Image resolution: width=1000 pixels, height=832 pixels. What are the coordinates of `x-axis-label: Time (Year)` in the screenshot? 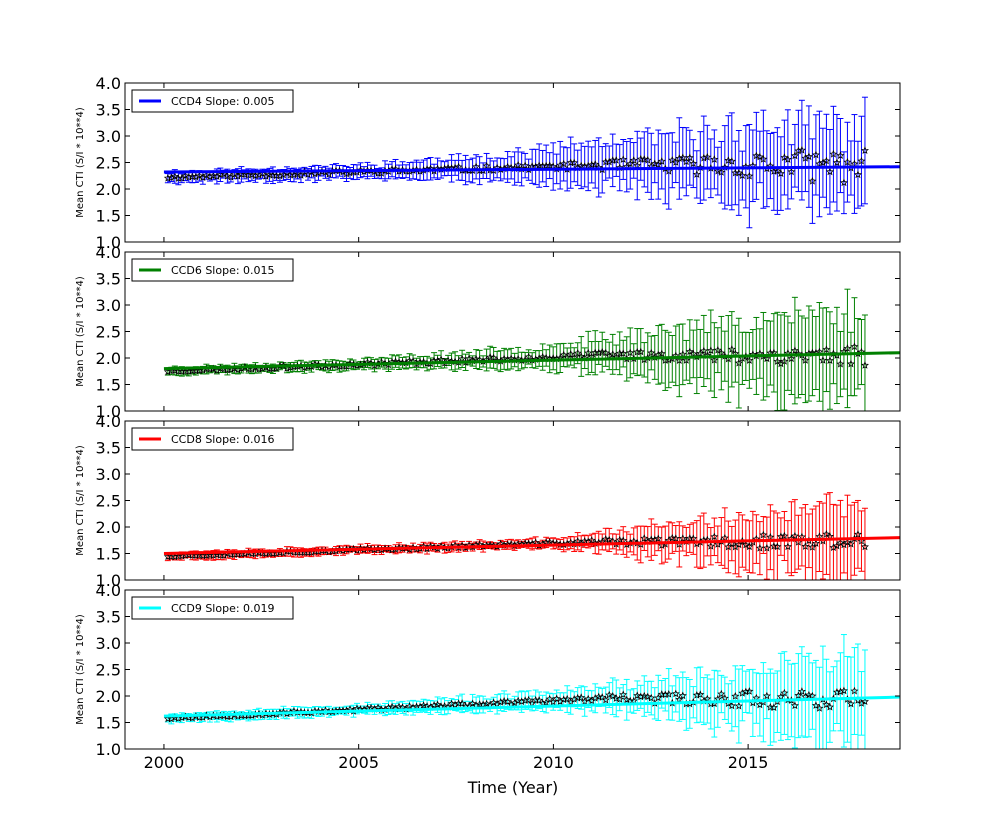 It's located at (513, 787).